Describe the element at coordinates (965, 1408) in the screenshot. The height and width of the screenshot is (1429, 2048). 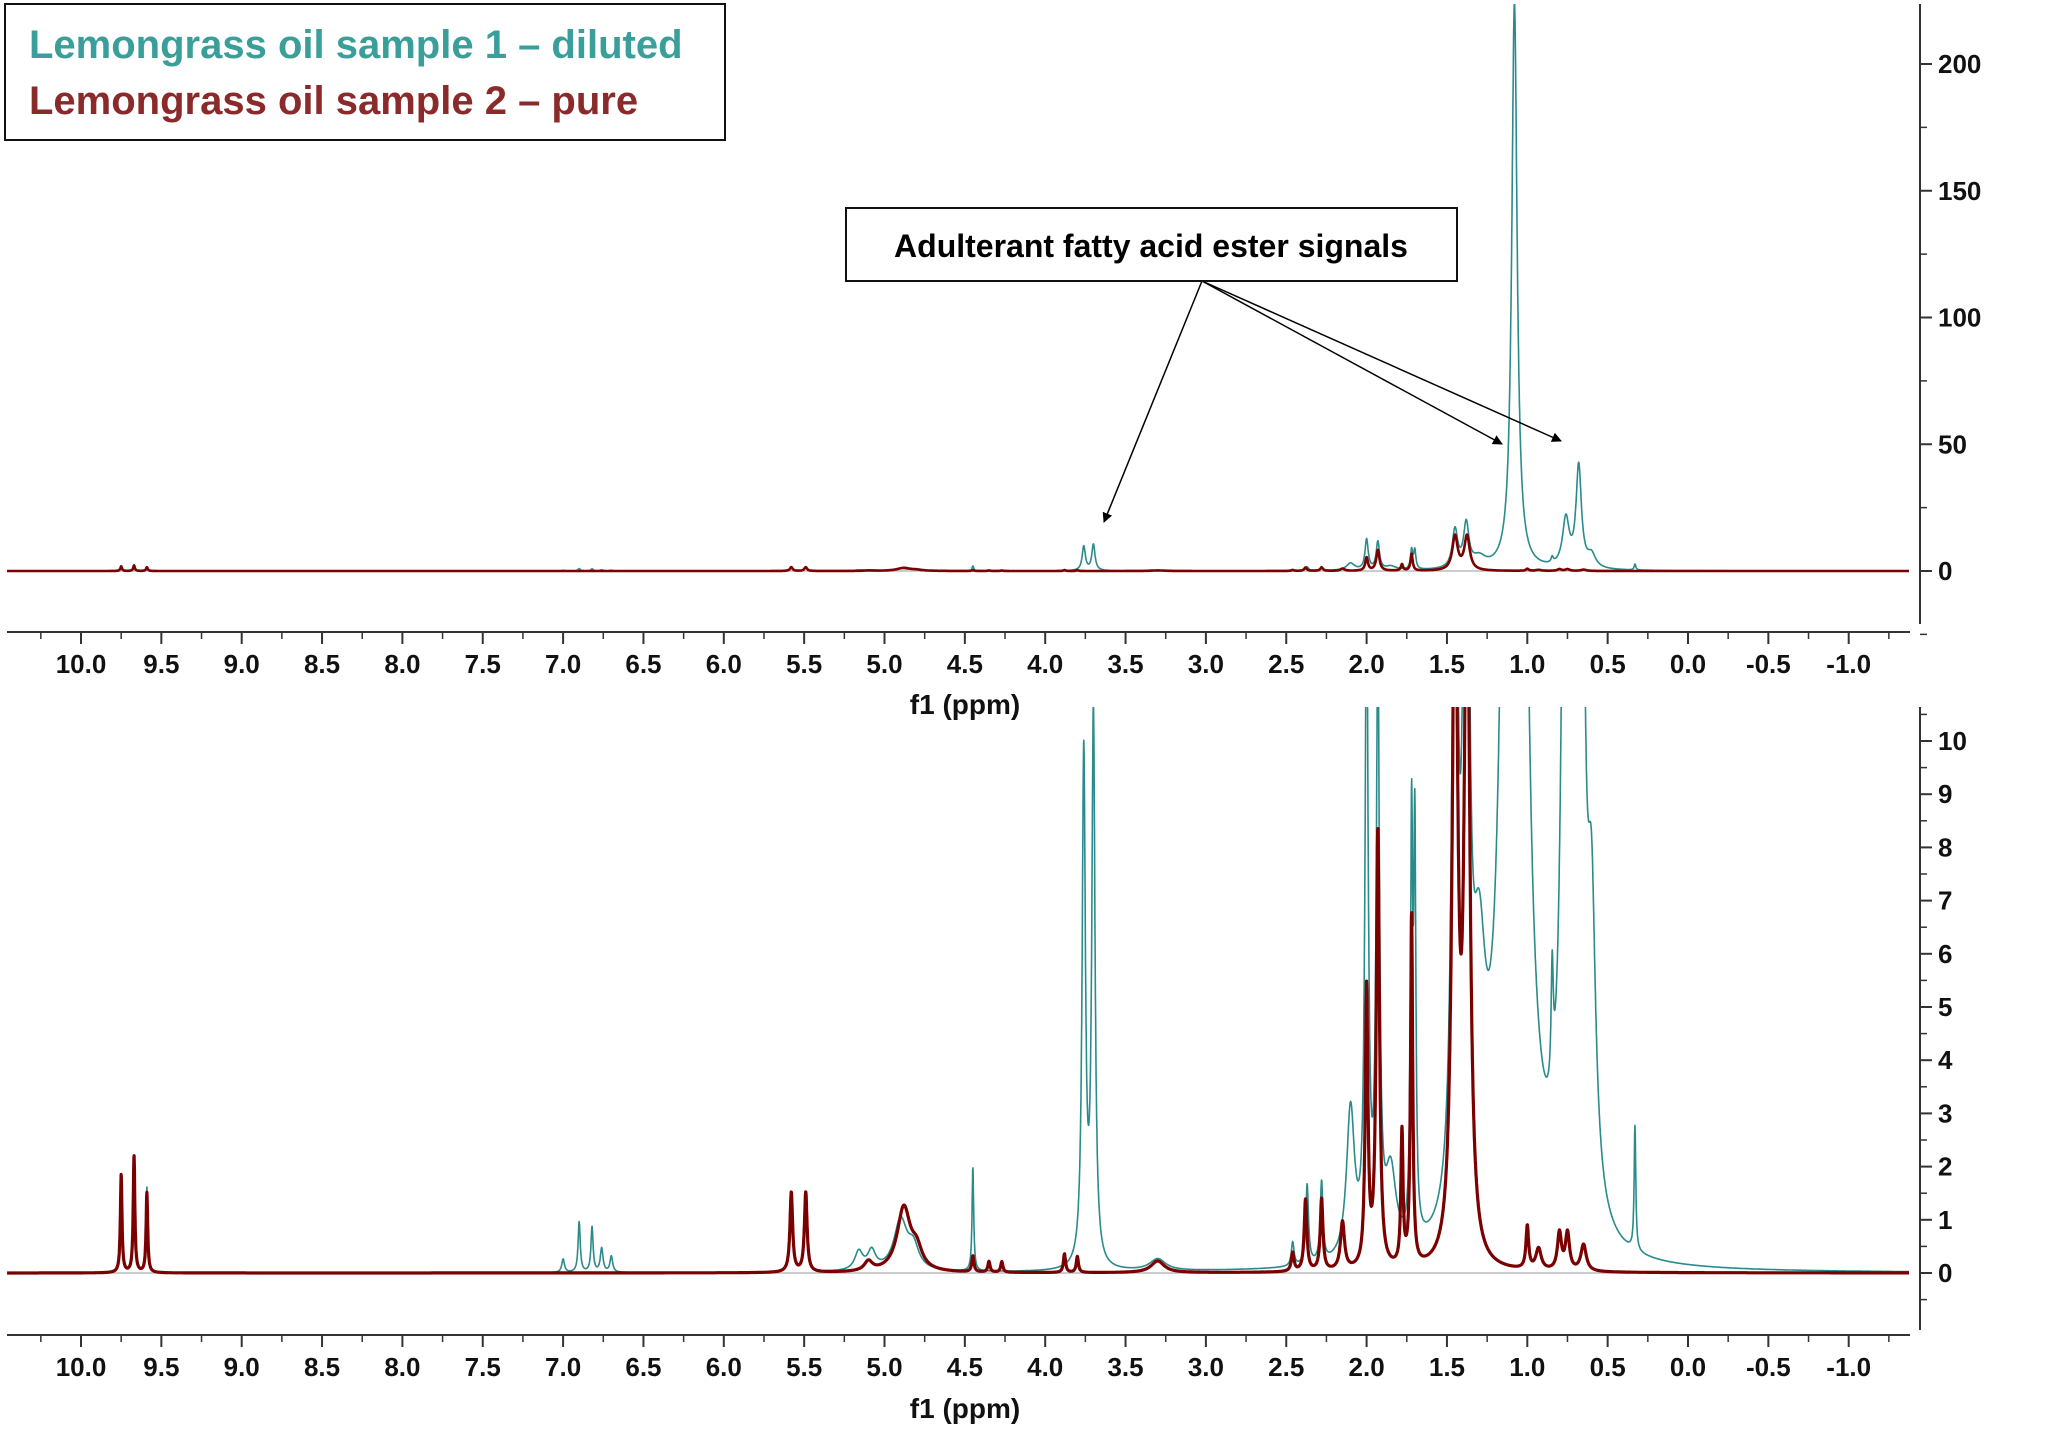
I see `bottom-x-axis-title: f1 (ppm)` at that location.